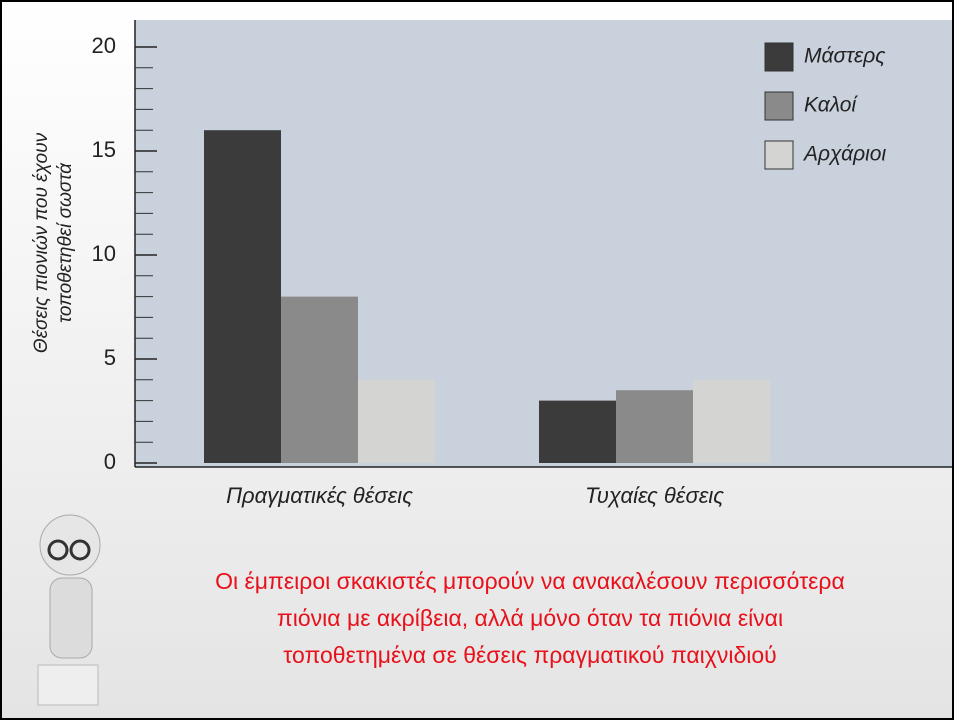 This screenshot has width=954, height=725. I want to click on figure-icon, so click(69, 610).